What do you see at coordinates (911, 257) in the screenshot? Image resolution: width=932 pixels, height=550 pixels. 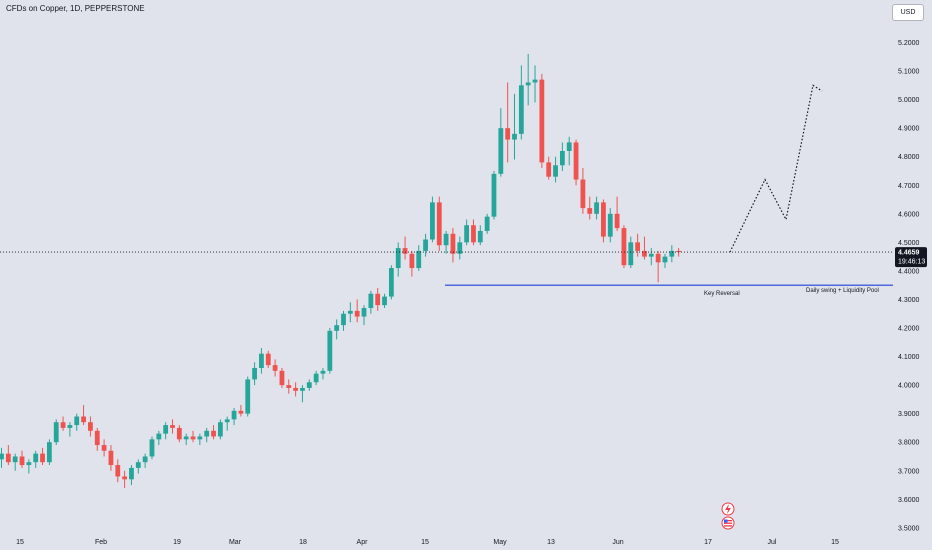 I see `current-price-box: 4.4659 19:46:13` at bounding box center [911, 257].